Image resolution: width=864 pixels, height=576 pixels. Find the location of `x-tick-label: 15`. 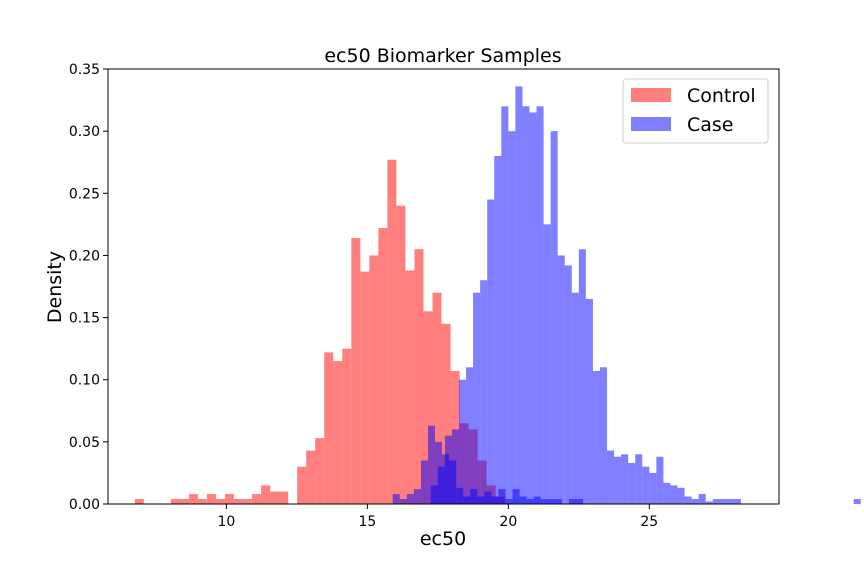

x-tick-label: 15 is located at coordinates (367, 522).